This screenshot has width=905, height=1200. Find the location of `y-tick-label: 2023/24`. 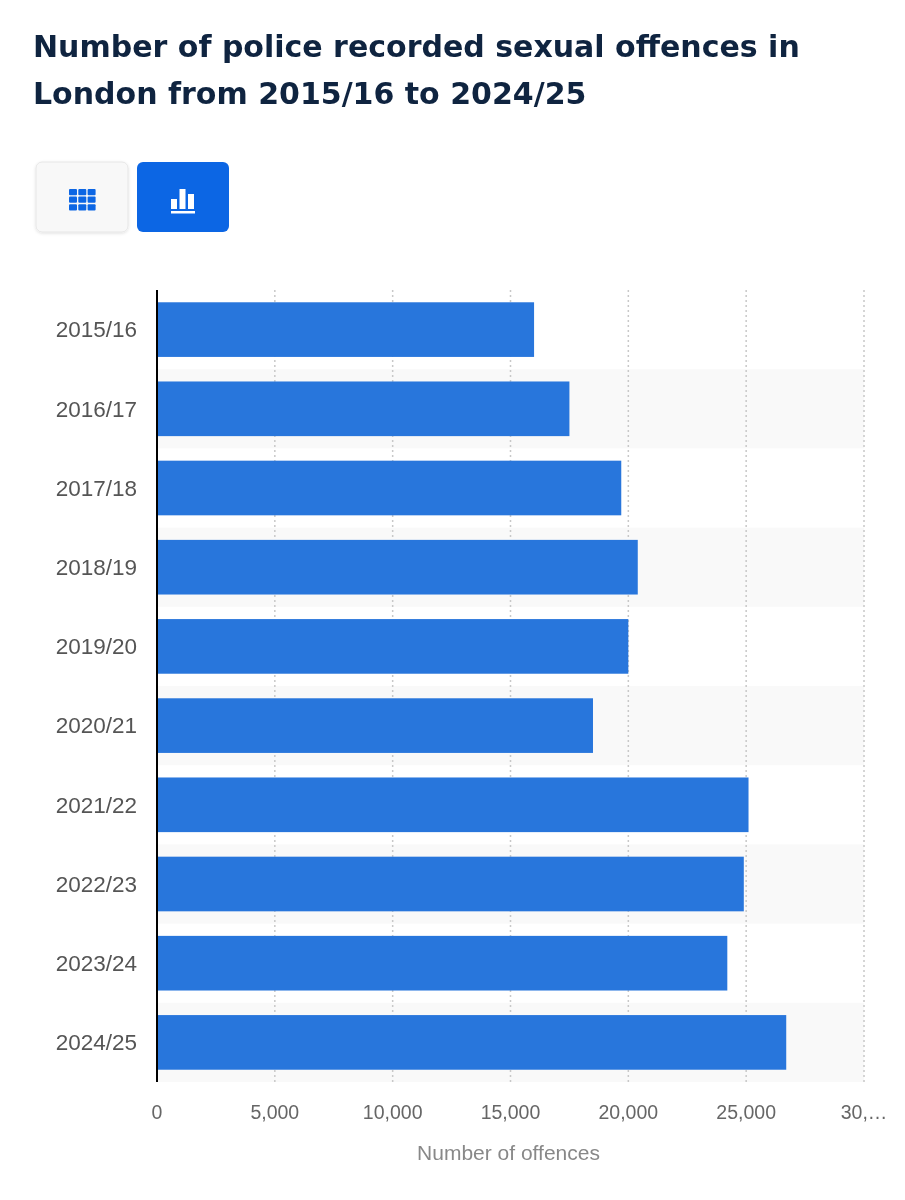

y-tick-label: 2023/24 is located at coordinates (96, 964).